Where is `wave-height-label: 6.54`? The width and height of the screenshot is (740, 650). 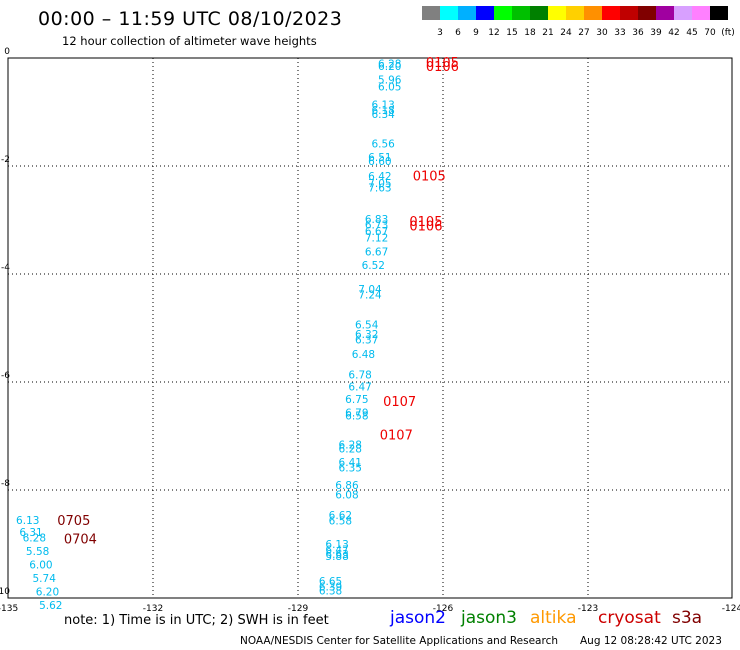 wave-height-label: 6.54 is located at coordinates (367, 325).